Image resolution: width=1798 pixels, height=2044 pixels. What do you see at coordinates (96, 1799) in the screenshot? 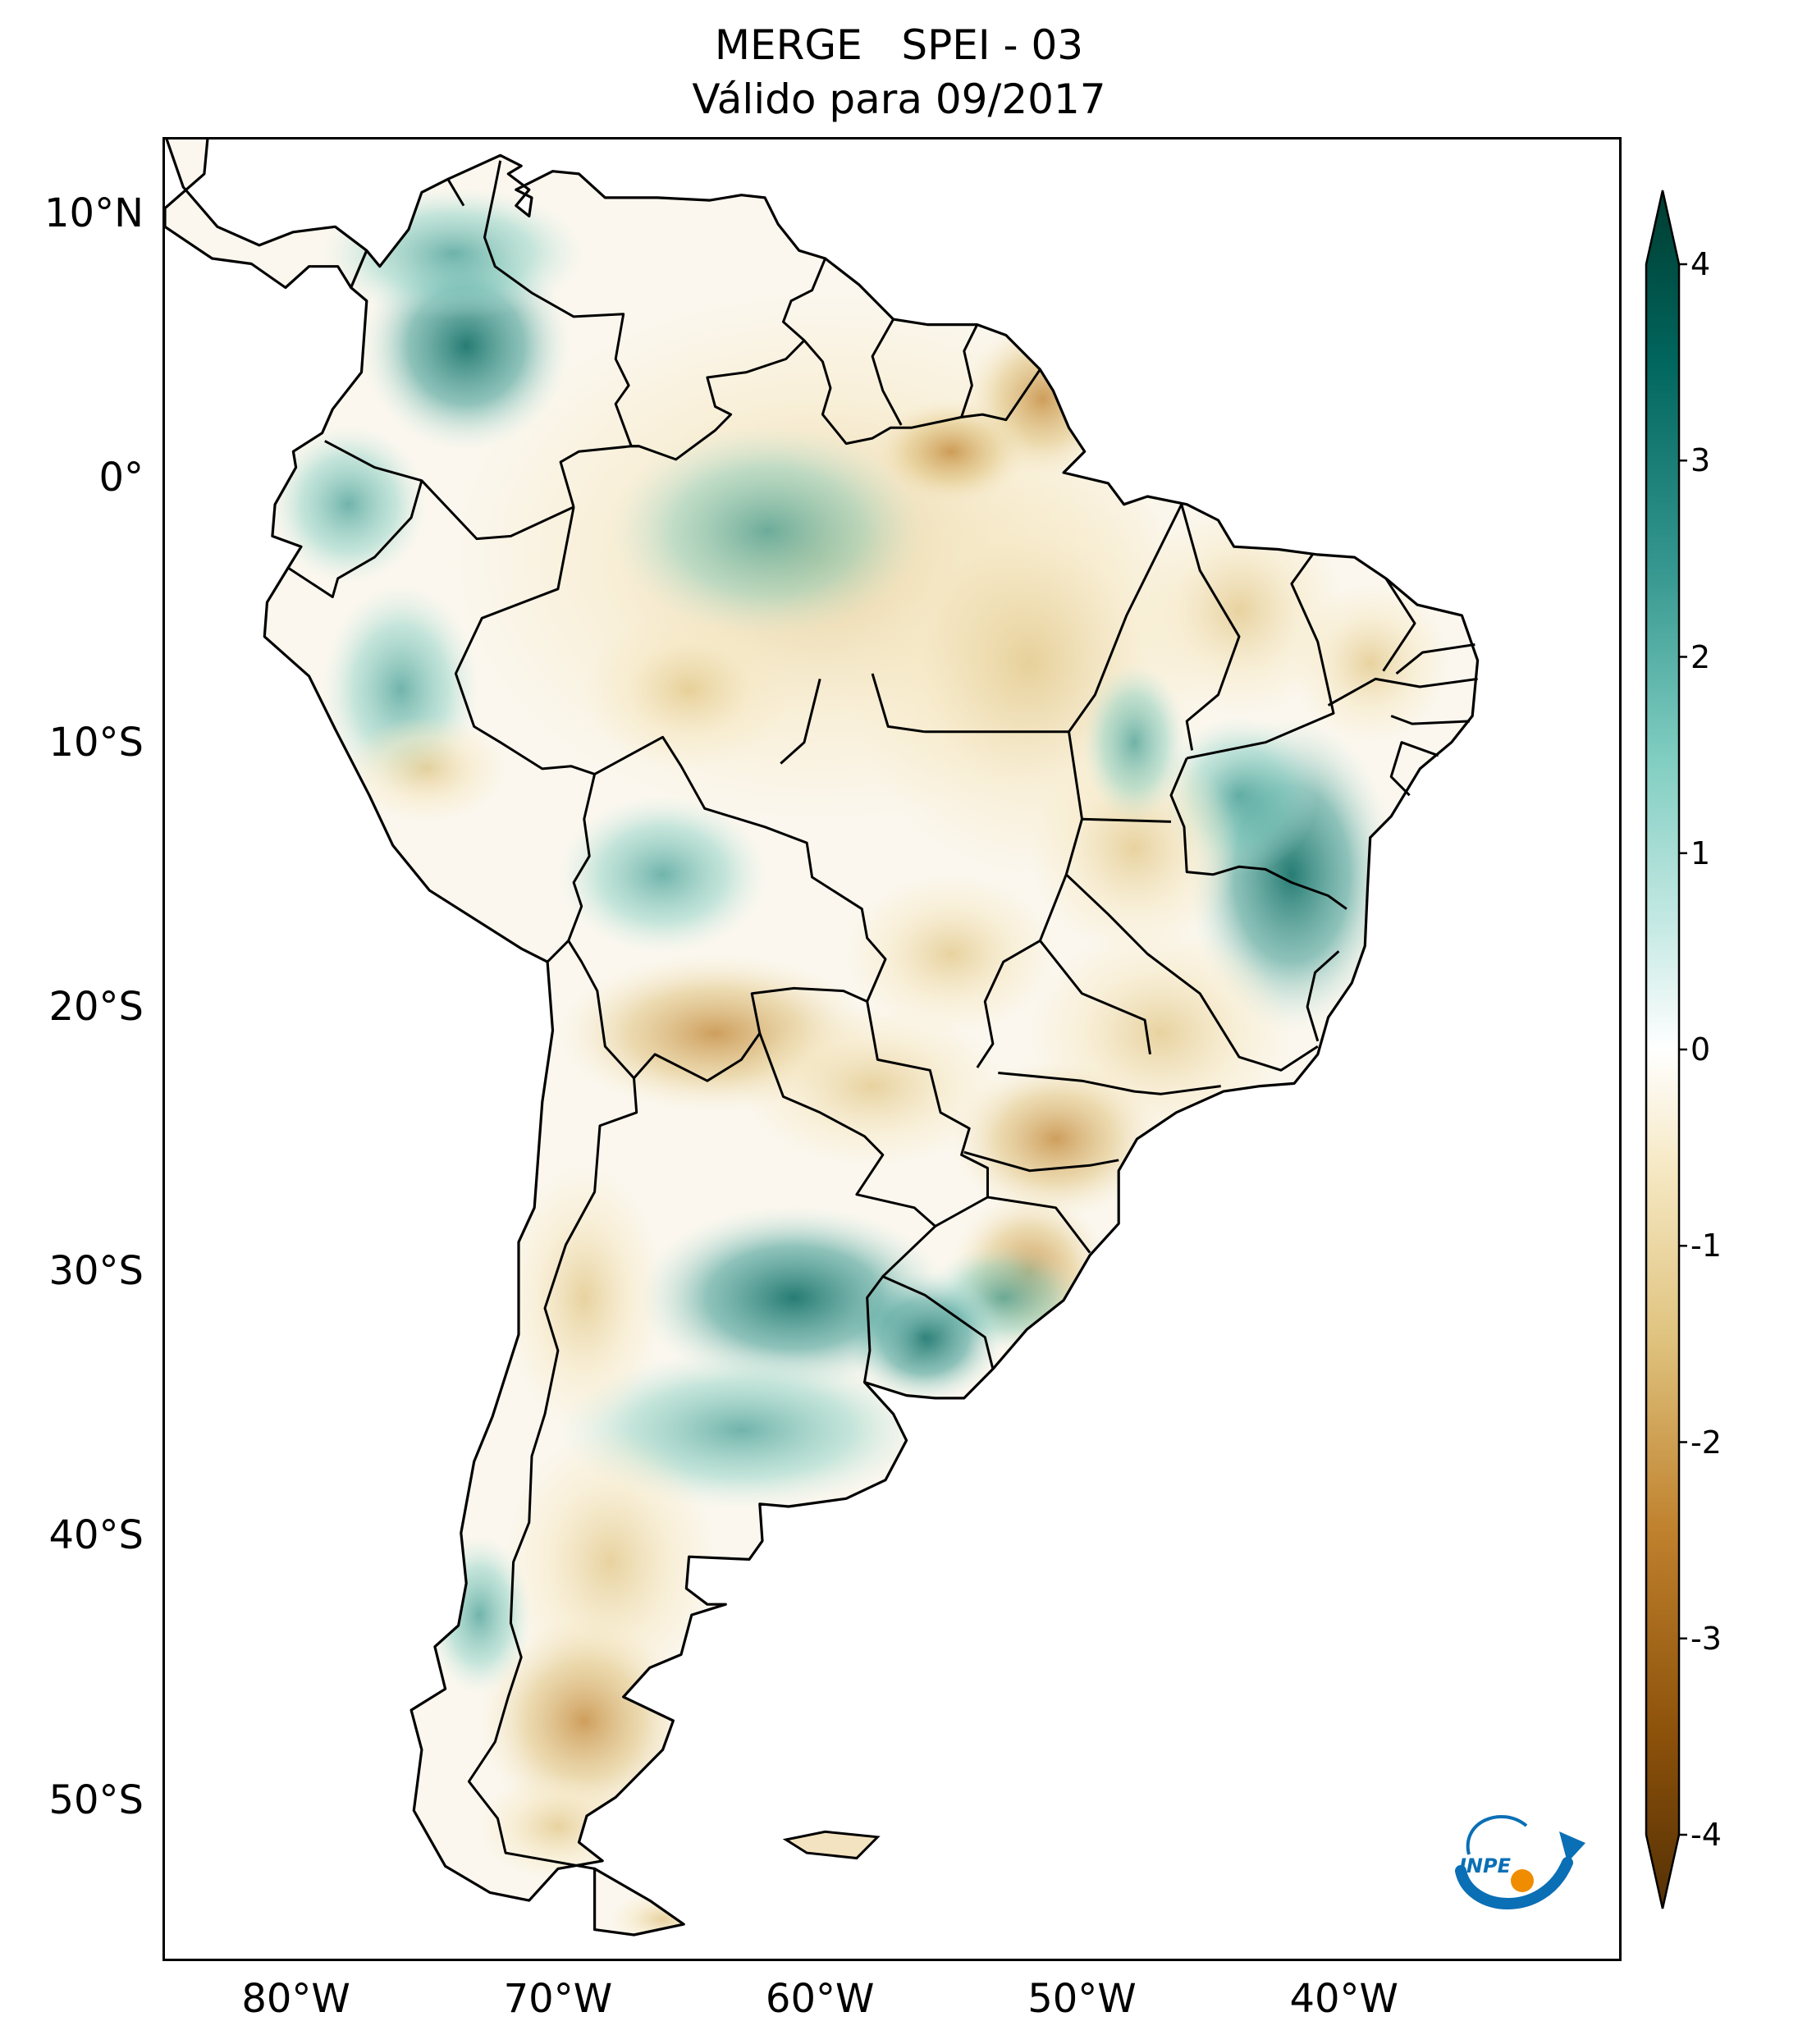
I see `latitude-label: 50°S` at bounding box center [96, 1799].